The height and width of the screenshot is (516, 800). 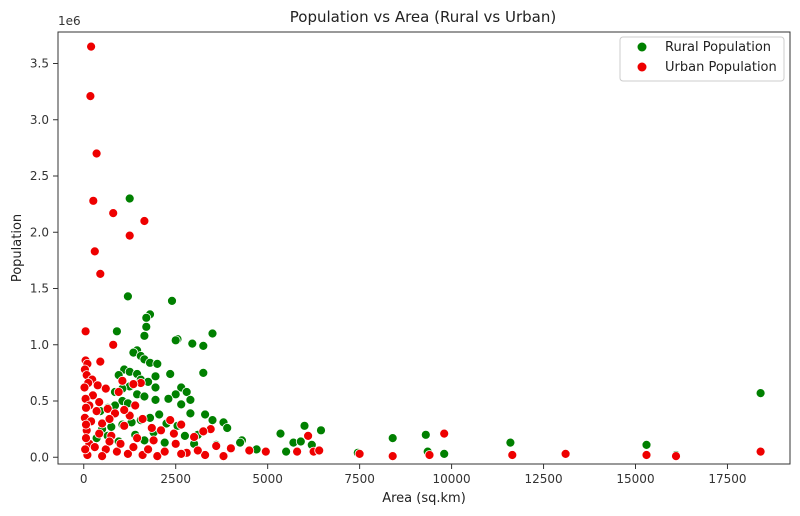 What do you see at coordinates (642, 67) in the screenshot?
I see `legend-marker-urban` at bounding box center [642, 67].